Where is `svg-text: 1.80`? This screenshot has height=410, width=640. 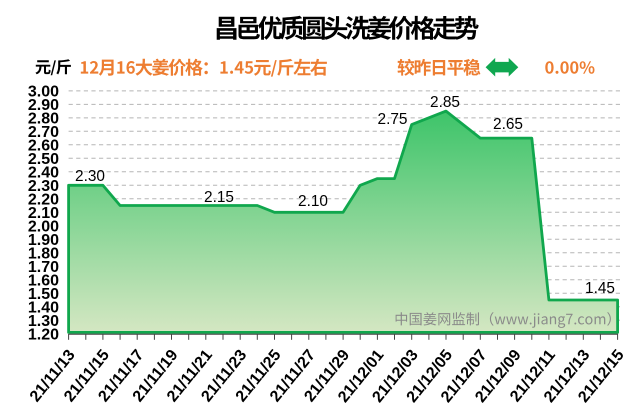 svg-text: 1.80 is located at coordinates (43, 253).